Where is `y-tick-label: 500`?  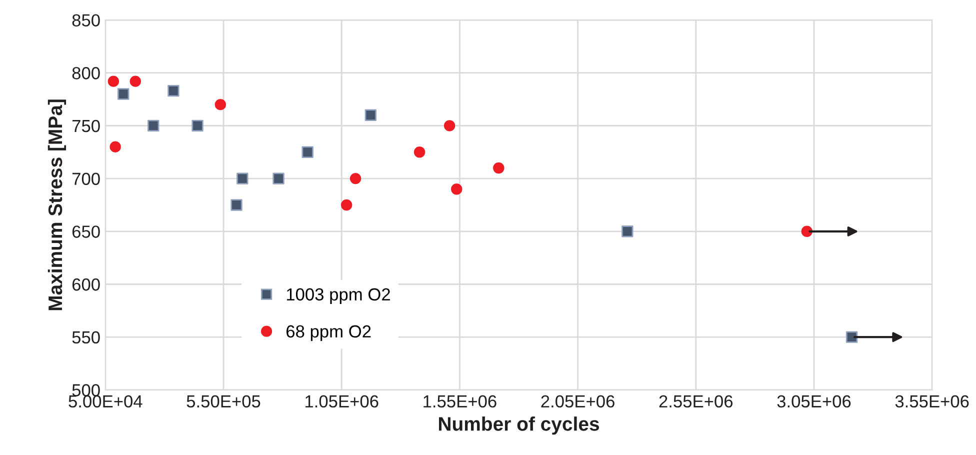
y-tick-label: 500 is located at coordinates (86, 390).